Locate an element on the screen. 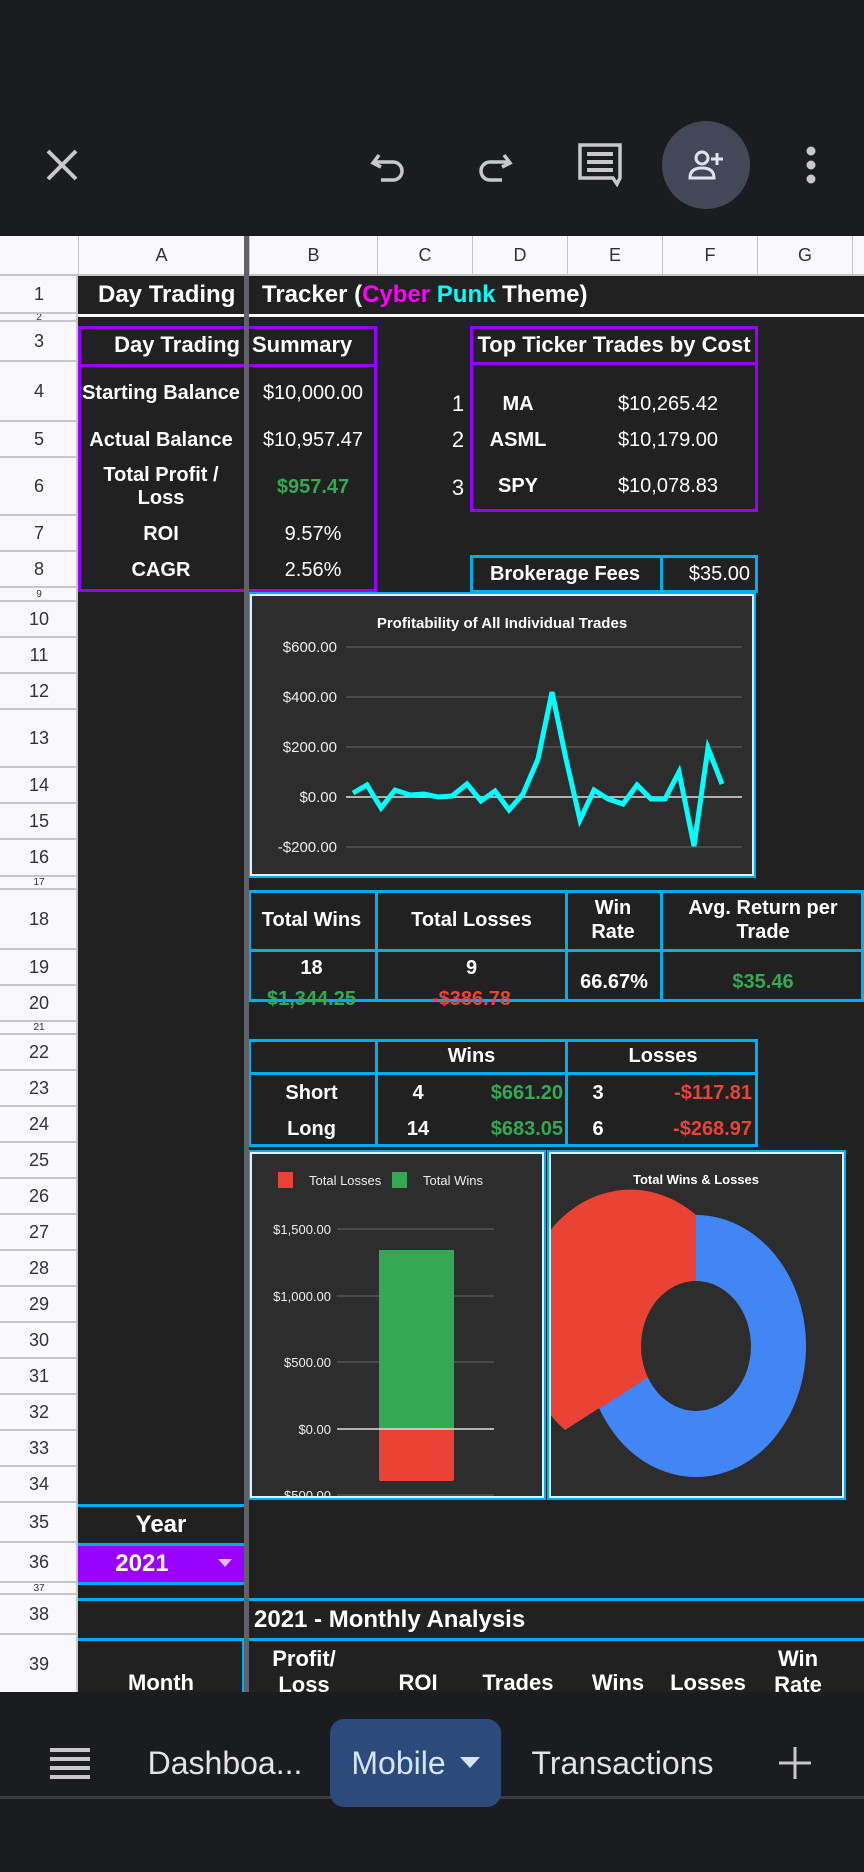 This screenshot has height=1872, width=864. row-header: 38 is located at coordinates (39, 1615).